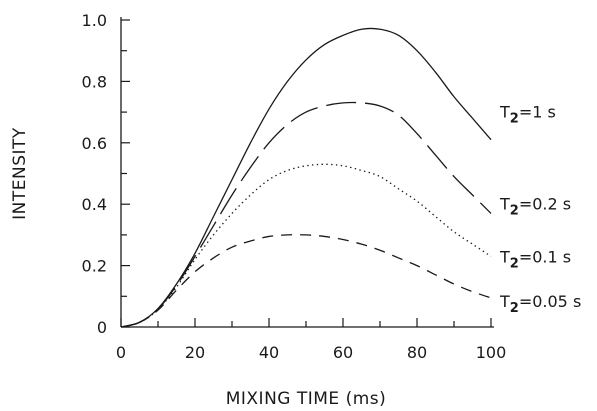 The height and width of the screenshot is (411, 597). I want to click on y-tick-label: 0.8, so click(94, 81).